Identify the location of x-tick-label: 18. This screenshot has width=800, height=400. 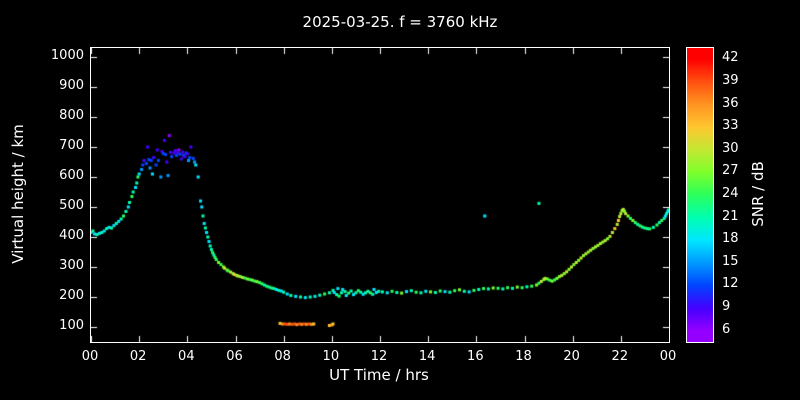
(523, 356).